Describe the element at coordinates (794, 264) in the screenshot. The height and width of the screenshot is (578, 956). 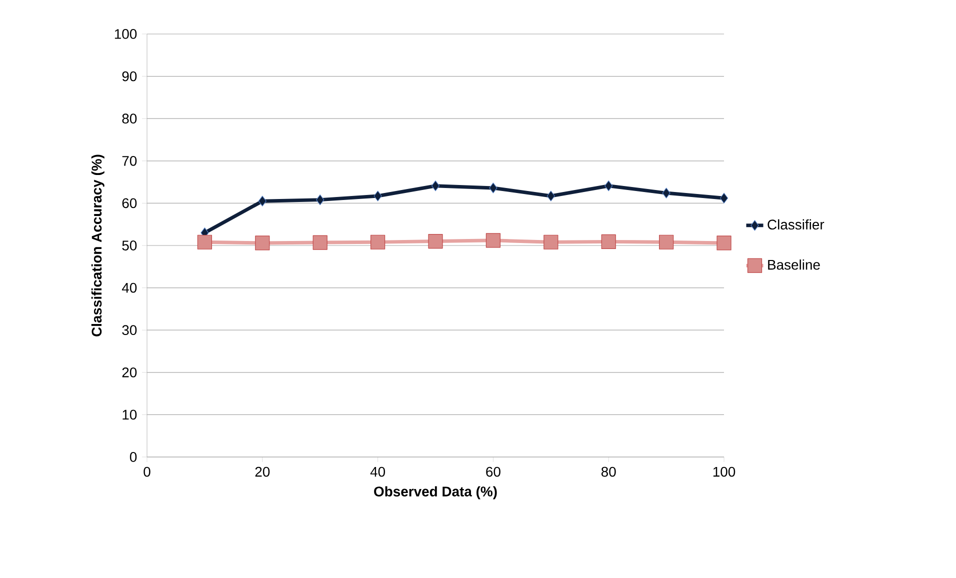
I see `legend-label: Baseline` at that location.